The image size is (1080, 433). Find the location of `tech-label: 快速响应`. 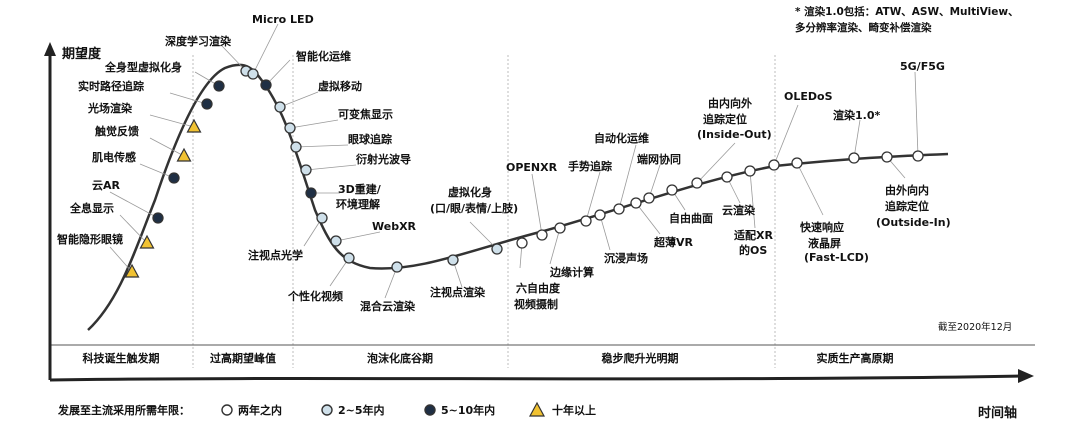

tech-label: 快速响应 is located at coordinates (821, 227).